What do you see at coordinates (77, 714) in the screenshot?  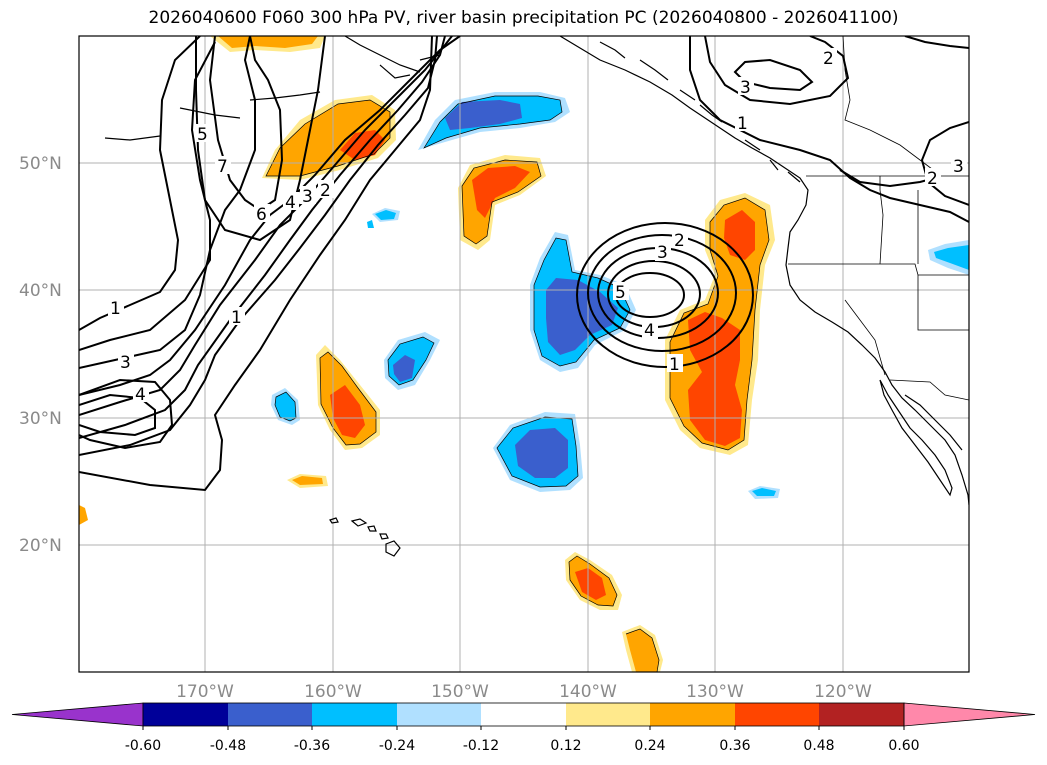 I see `colorbar-extend-low` at bounding box center [77, 714].